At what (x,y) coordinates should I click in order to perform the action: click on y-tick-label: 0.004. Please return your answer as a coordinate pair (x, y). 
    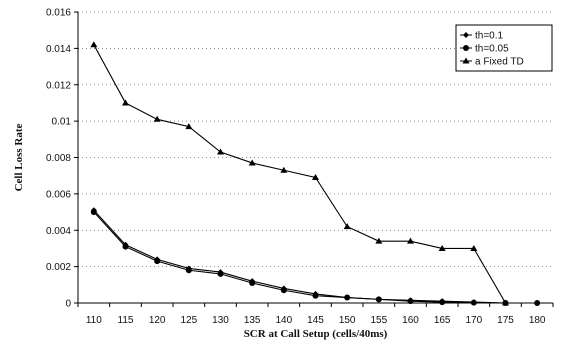
    Looking at the image, I should click on (58, 231).